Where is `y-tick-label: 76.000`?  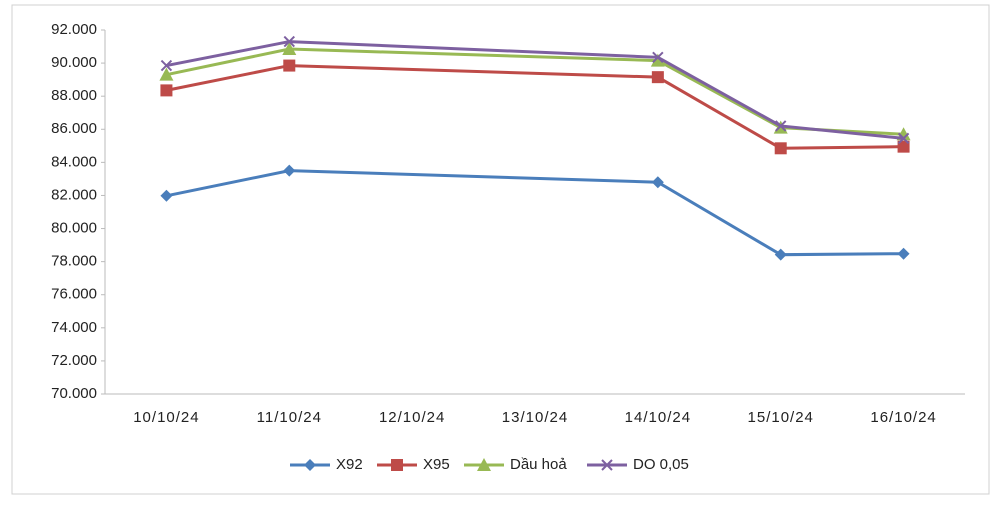
y-tick-label: 76.000 is located at coordinates (74, 294).